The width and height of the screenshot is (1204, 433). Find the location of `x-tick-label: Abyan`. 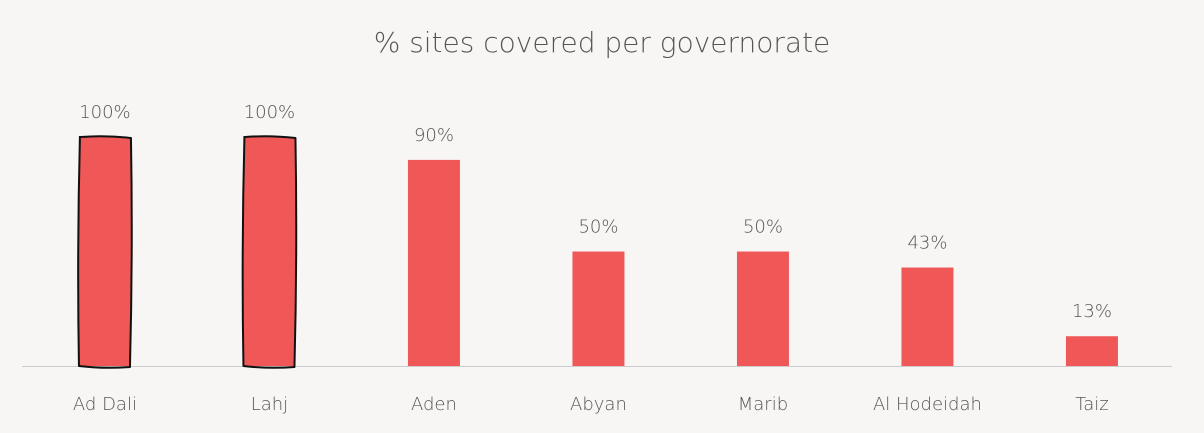

x-tick-label: Abyan is located at coordinates (598, 404).